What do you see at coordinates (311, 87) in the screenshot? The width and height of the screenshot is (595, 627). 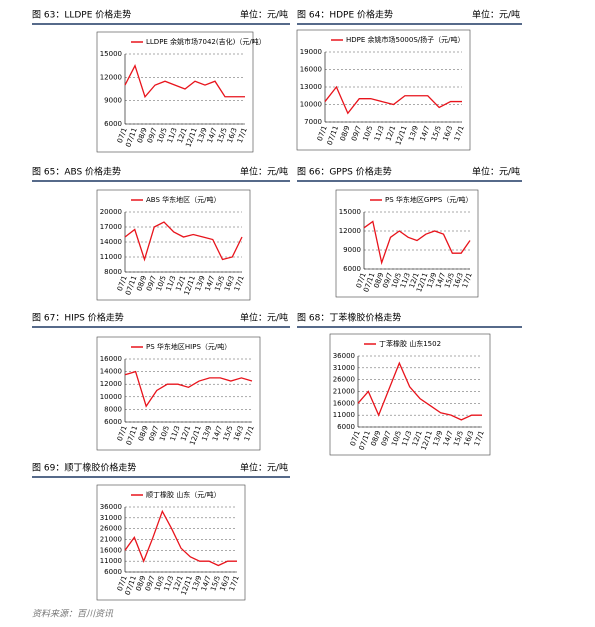 I see `y-tick-label: 13000` at bounding box center [311, 87].